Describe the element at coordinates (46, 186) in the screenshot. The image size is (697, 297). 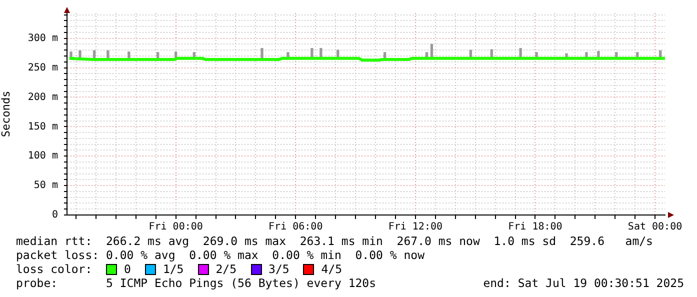
I see `y-tick-label: 50 m` at that location.